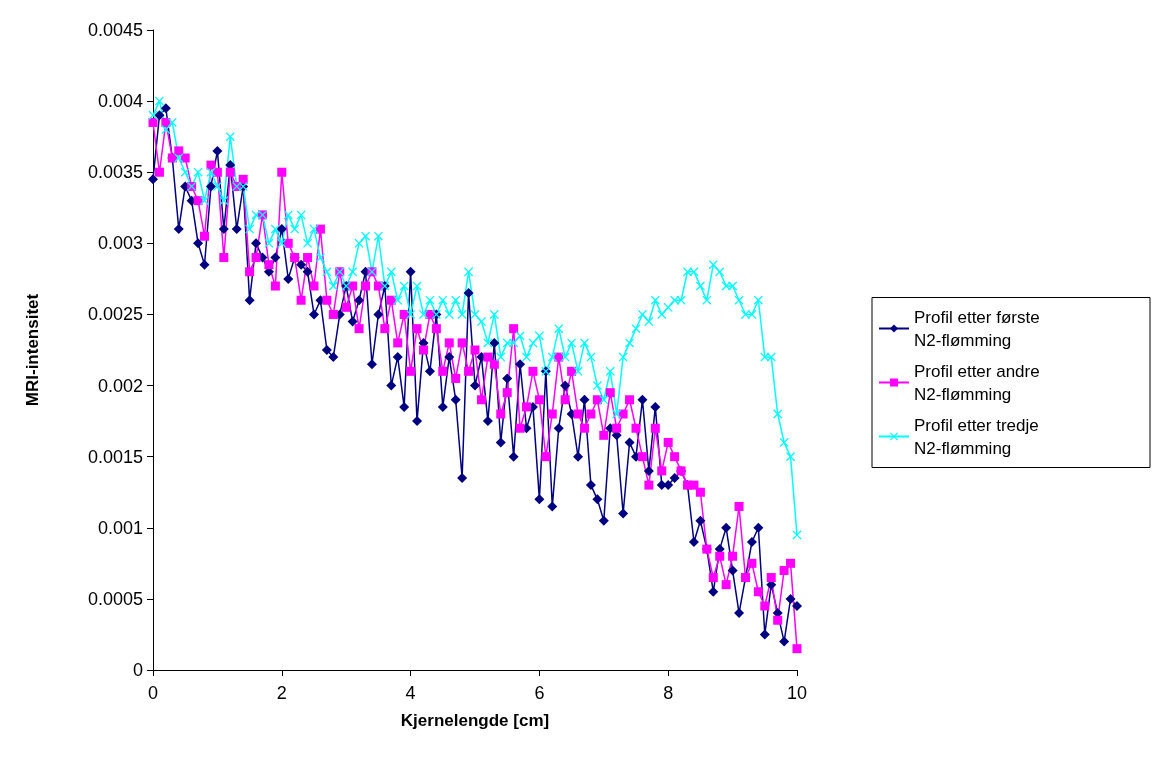 The image size is (1154, 765). Describe the element at coordinates (120, 243) in the screenshot. I see `y-tick-label: 0.003` at that location.